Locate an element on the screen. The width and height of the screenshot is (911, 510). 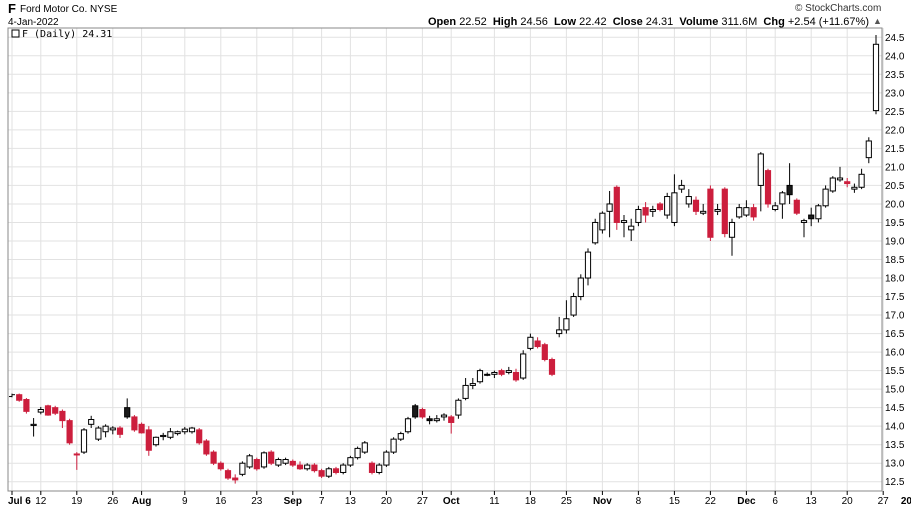
x-tick-label: Dec is located at coordinates (746, 501).